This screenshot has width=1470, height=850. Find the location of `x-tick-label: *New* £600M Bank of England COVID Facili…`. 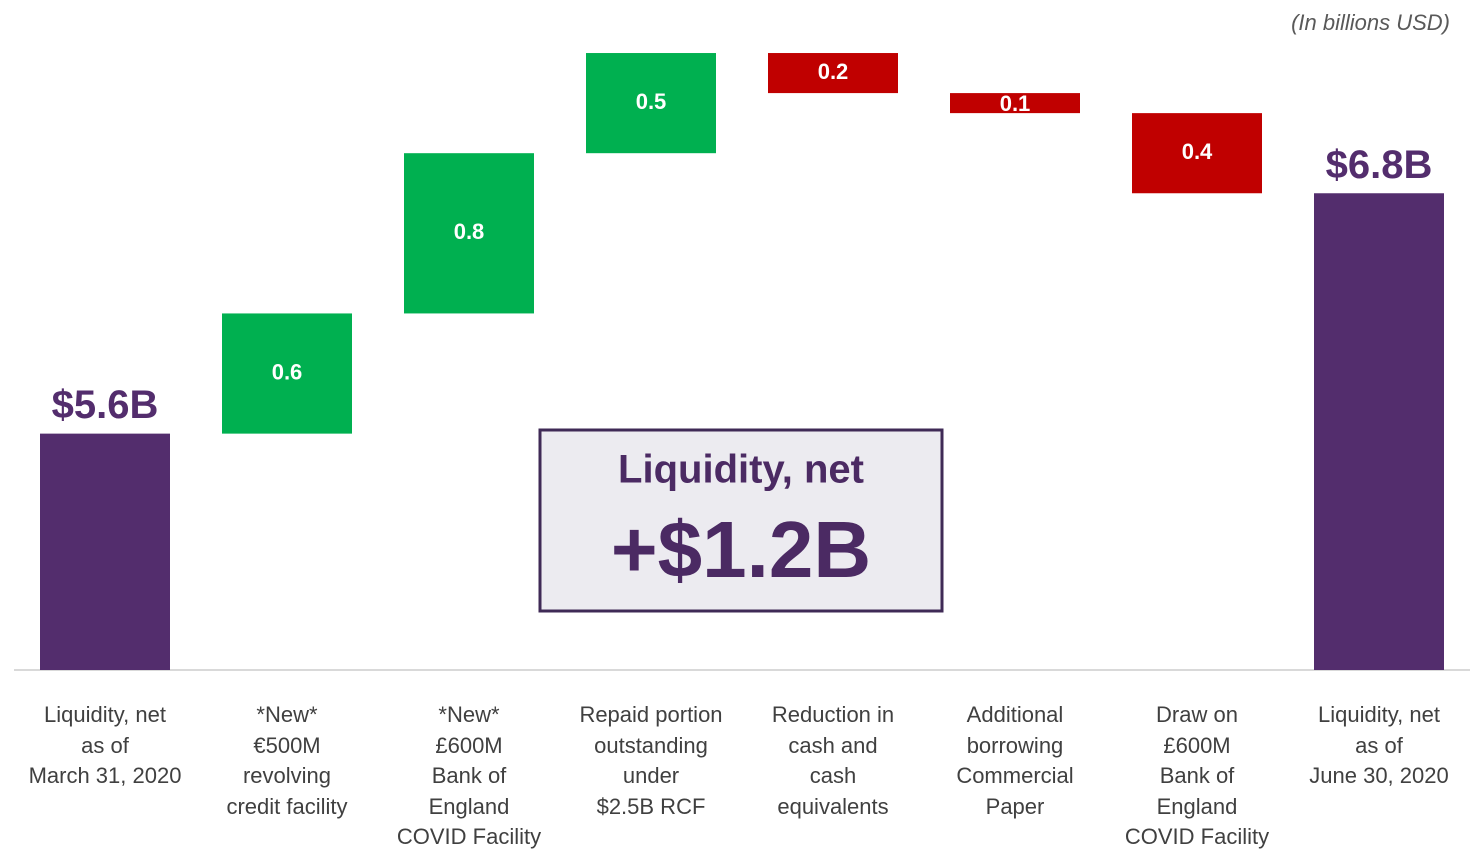

x-tick-label: *New* £600M Bank of England COVID Facili… is located at coordinates (469, 775).